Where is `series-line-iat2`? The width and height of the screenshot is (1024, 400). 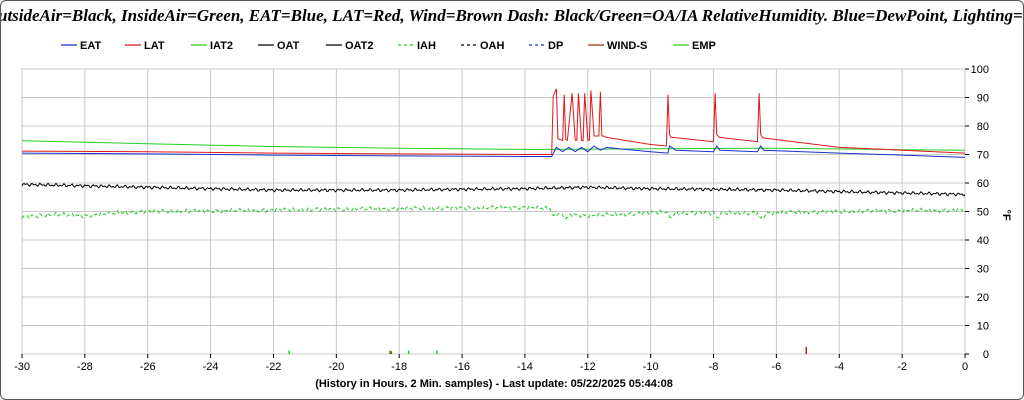 series-line-iat2 is located at coordinates (493, 145).